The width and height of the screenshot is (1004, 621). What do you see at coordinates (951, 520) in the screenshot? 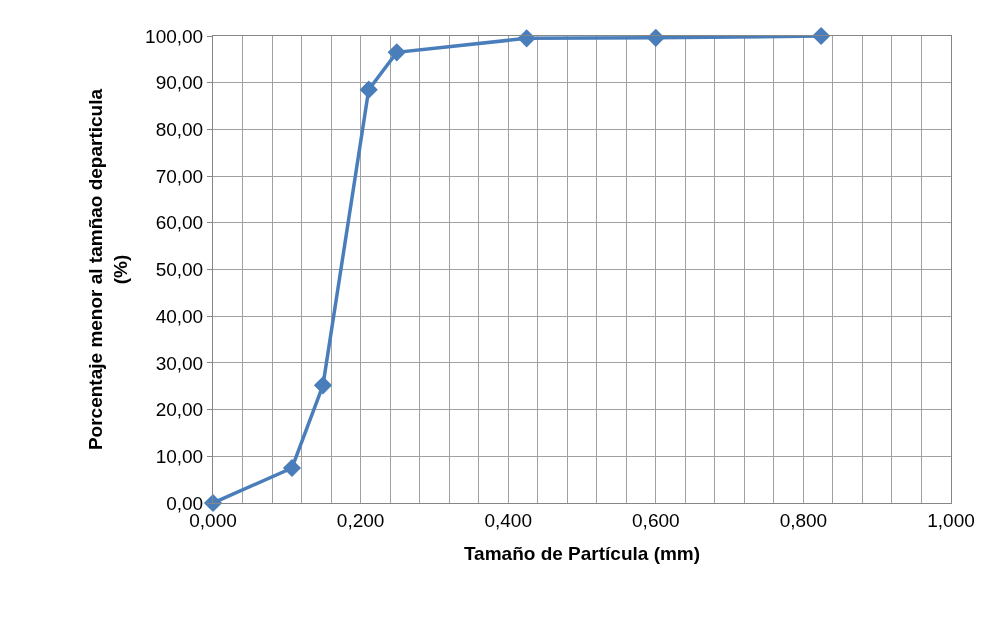
I see `x-tick-label: 1,000` at bounding box center [951, 520].